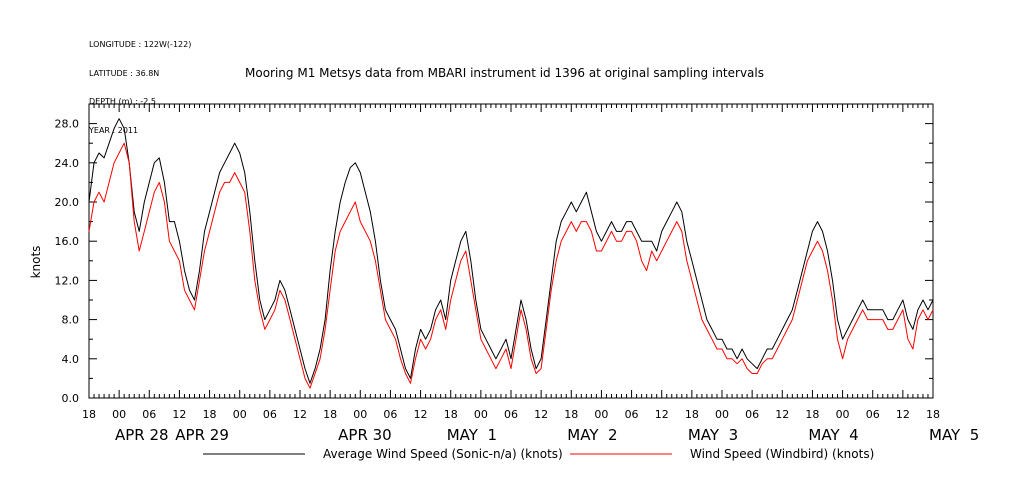 The width and height of the screenshot is (1009, 504). What do you see at coordinates (67, 241) in the screenshot?
I see `y-tick-label: 16.0` at bounding box center [67, 241].